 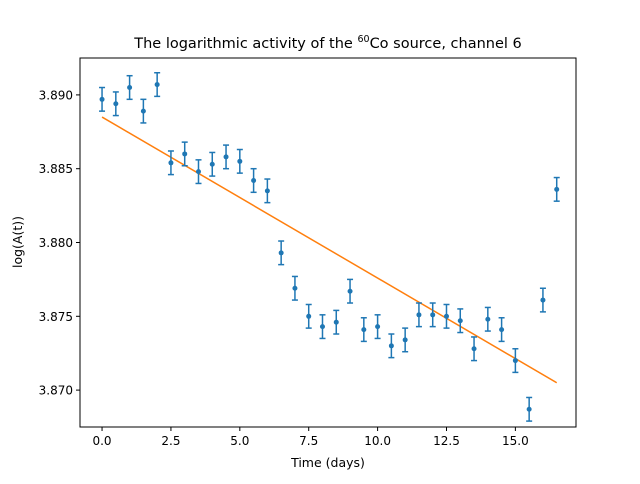 I want to click on y-tick-label: 3.885, so click(x=56, y=169).